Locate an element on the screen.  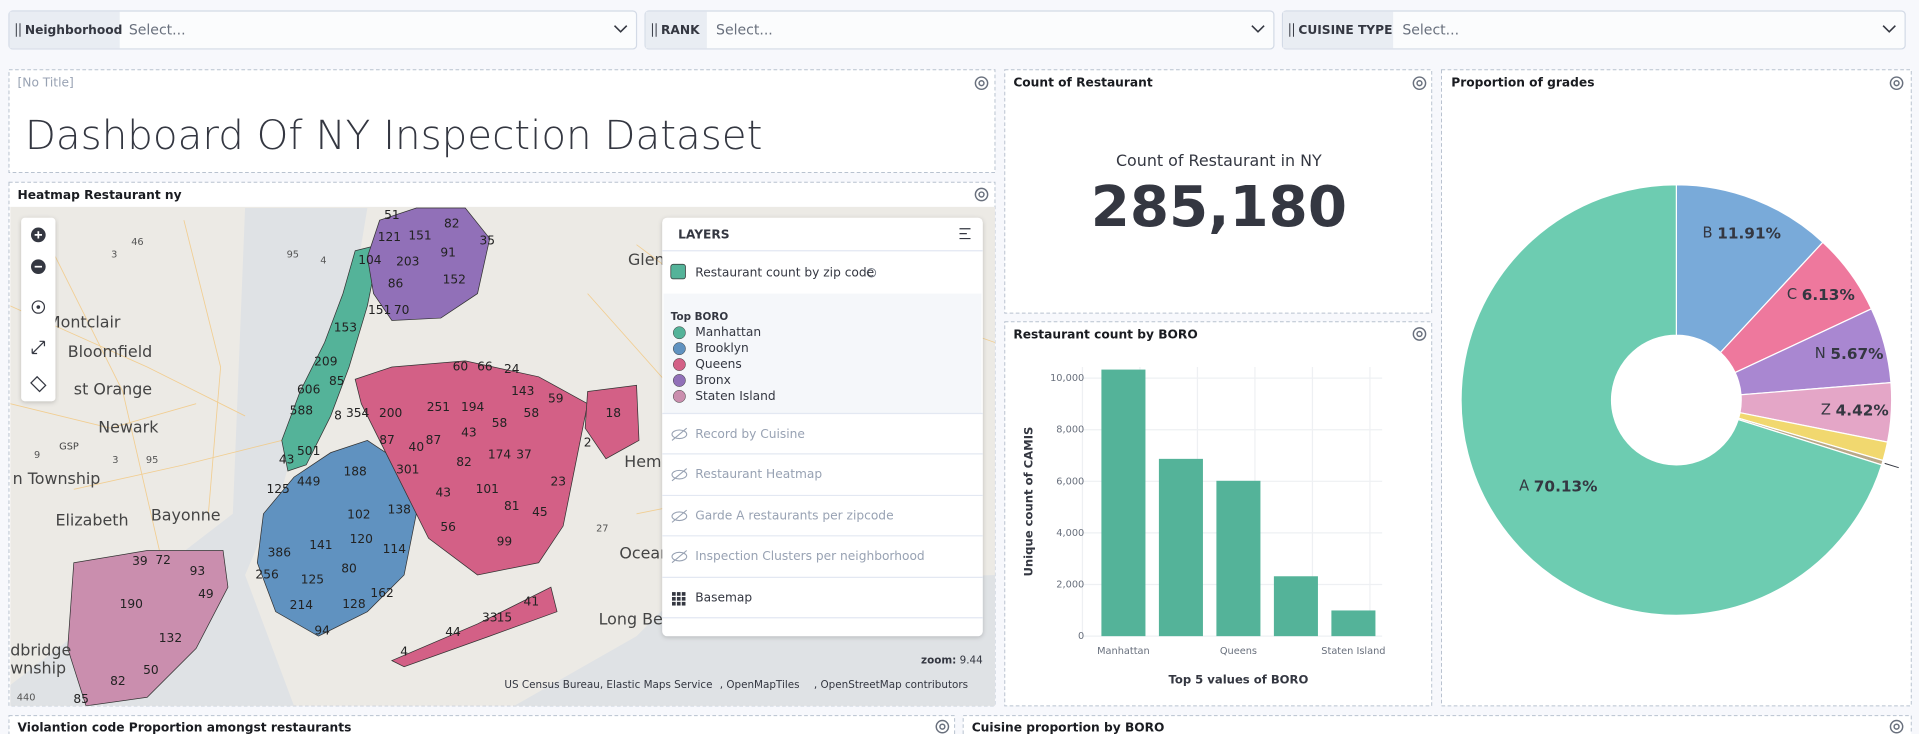
zip-count-label: 91 is located at coordinates (448, 253).